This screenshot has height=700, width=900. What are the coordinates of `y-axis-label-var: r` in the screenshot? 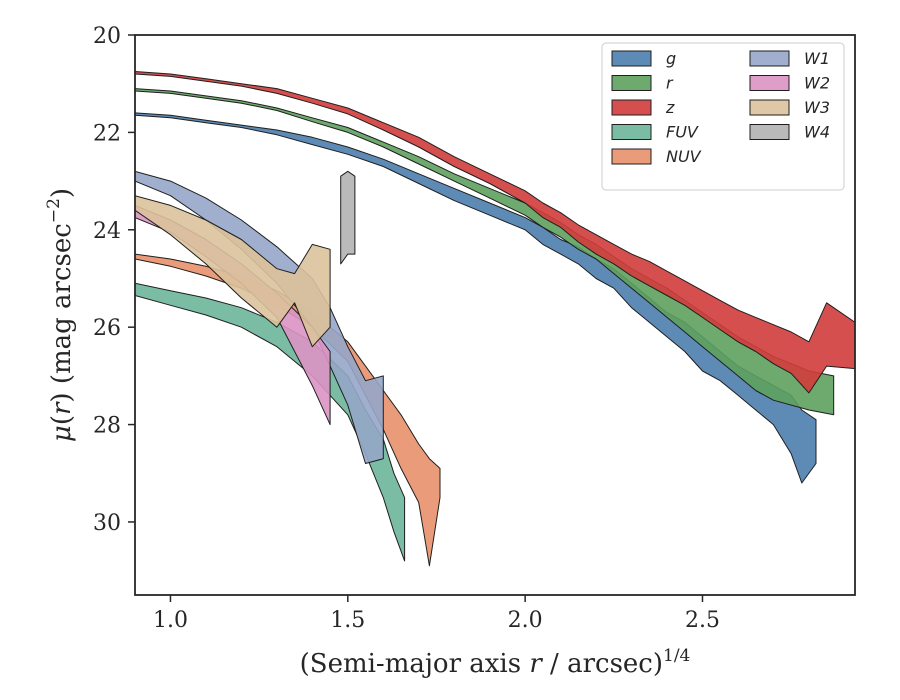 It's located at (62, 408).